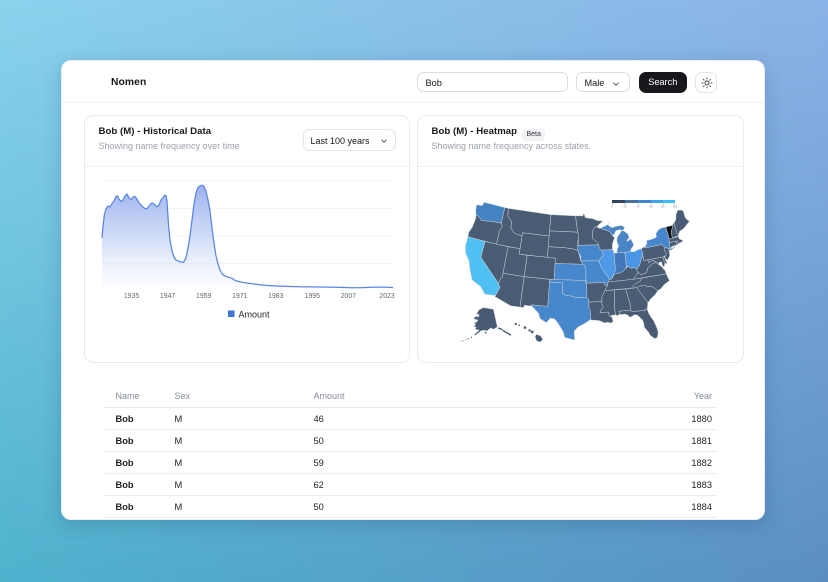 Image resolution: width=828 pixels, height=582 pixels. What do you see at coordinates (131, 296) in the screenshot?
I see `svg-text: 1935` at bounding box center [131, 296].